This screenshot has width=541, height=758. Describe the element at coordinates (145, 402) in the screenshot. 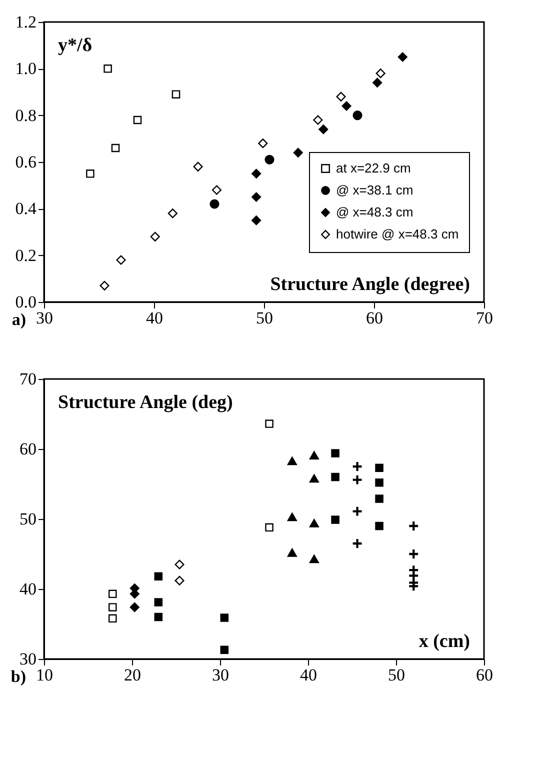

I see `y-axis-title: Structure Angle (deg)` at that location.